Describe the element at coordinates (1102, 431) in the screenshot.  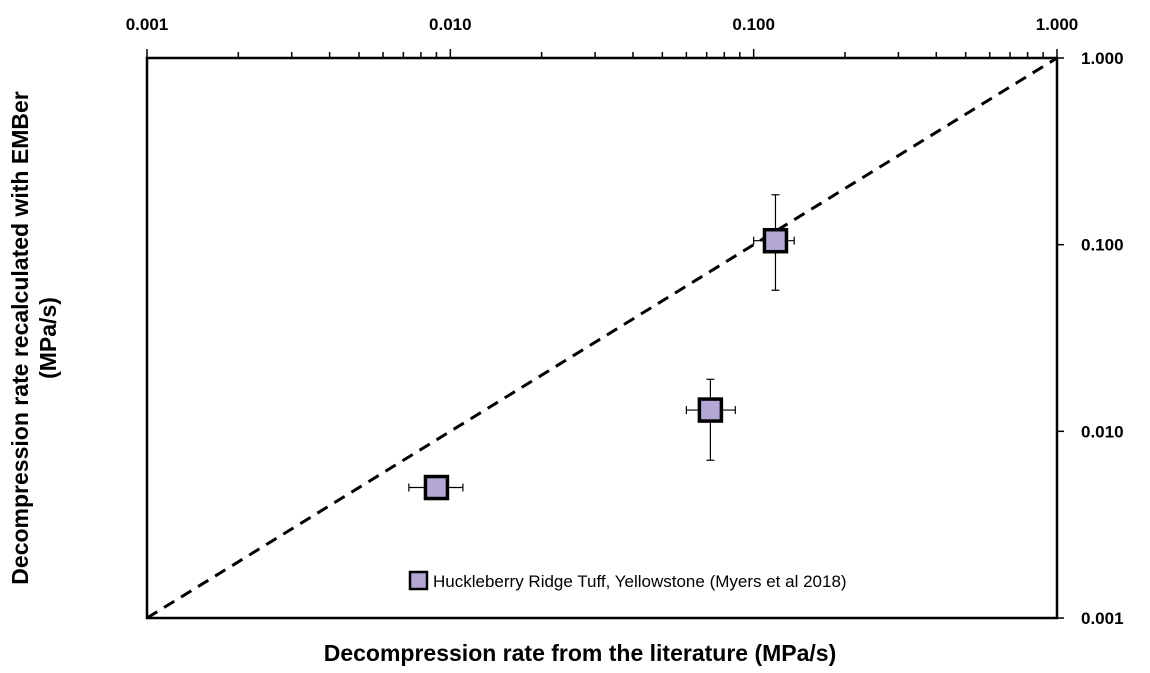
I see `y-tick-label: 0.010` at that location.